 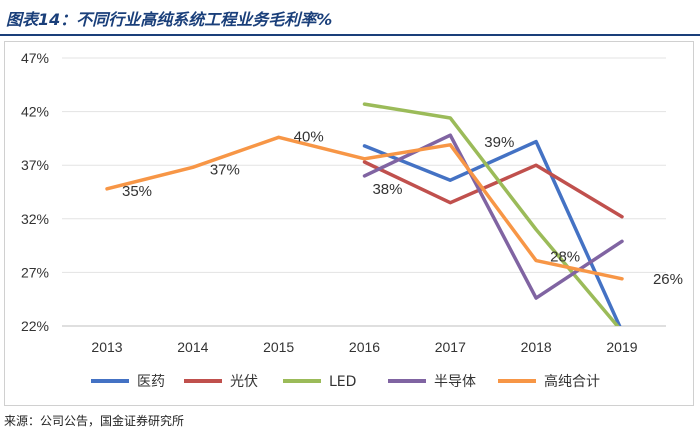 What do you see at coordinates (668, 279) in the screenshot?
I see `data-label: 26%` at bounding box center [668, 279].